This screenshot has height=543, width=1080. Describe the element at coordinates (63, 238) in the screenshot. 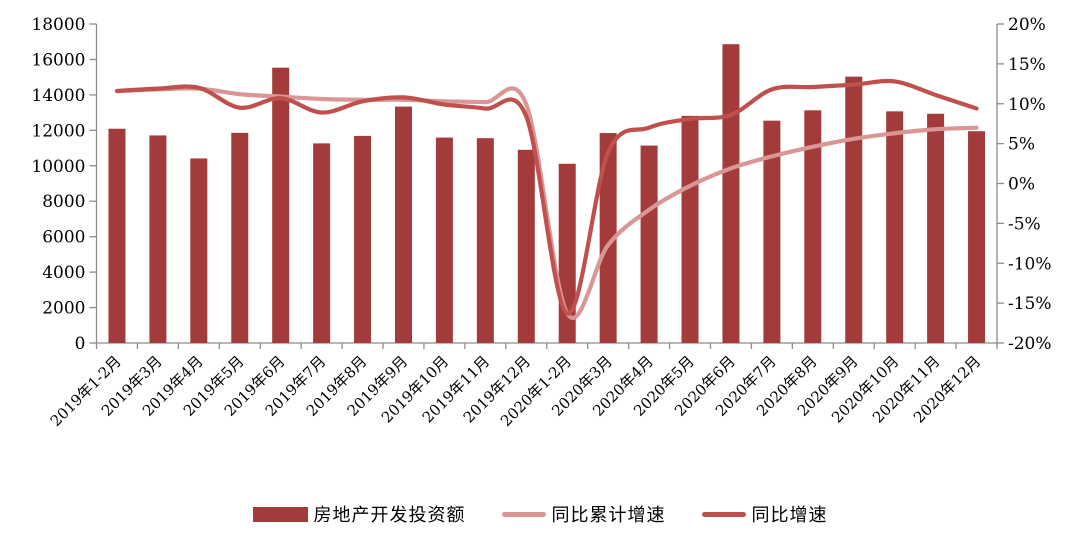

I see `y-axis-label-left: 6000` at that location.